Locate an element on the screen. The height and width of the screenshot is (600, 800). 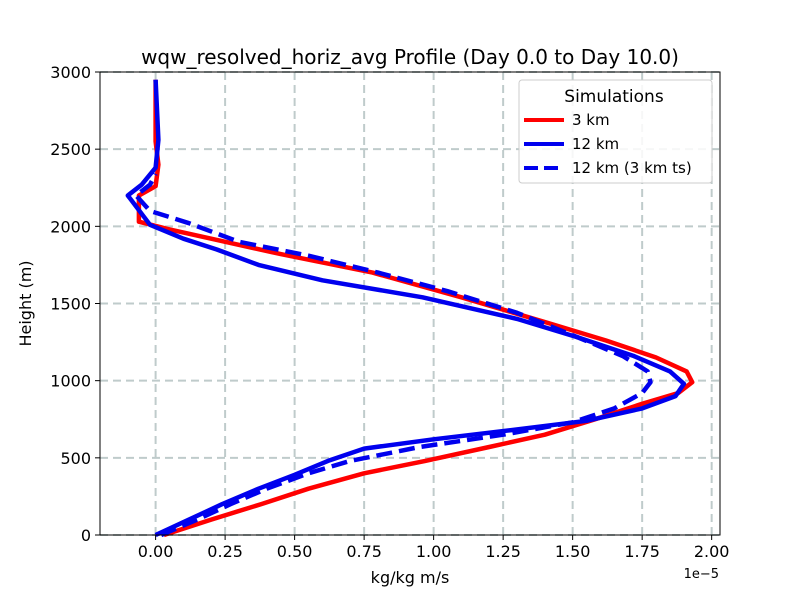
y-tick-label: 2500 is located at coordinates (70, 149).